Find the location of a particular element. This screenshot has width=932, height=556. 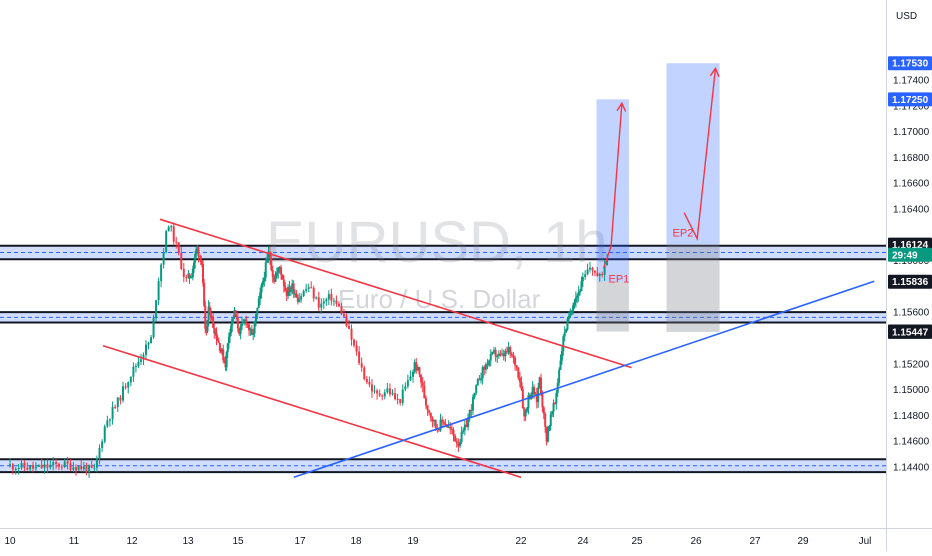

position-target-zone is located at coordinates (693, 154).